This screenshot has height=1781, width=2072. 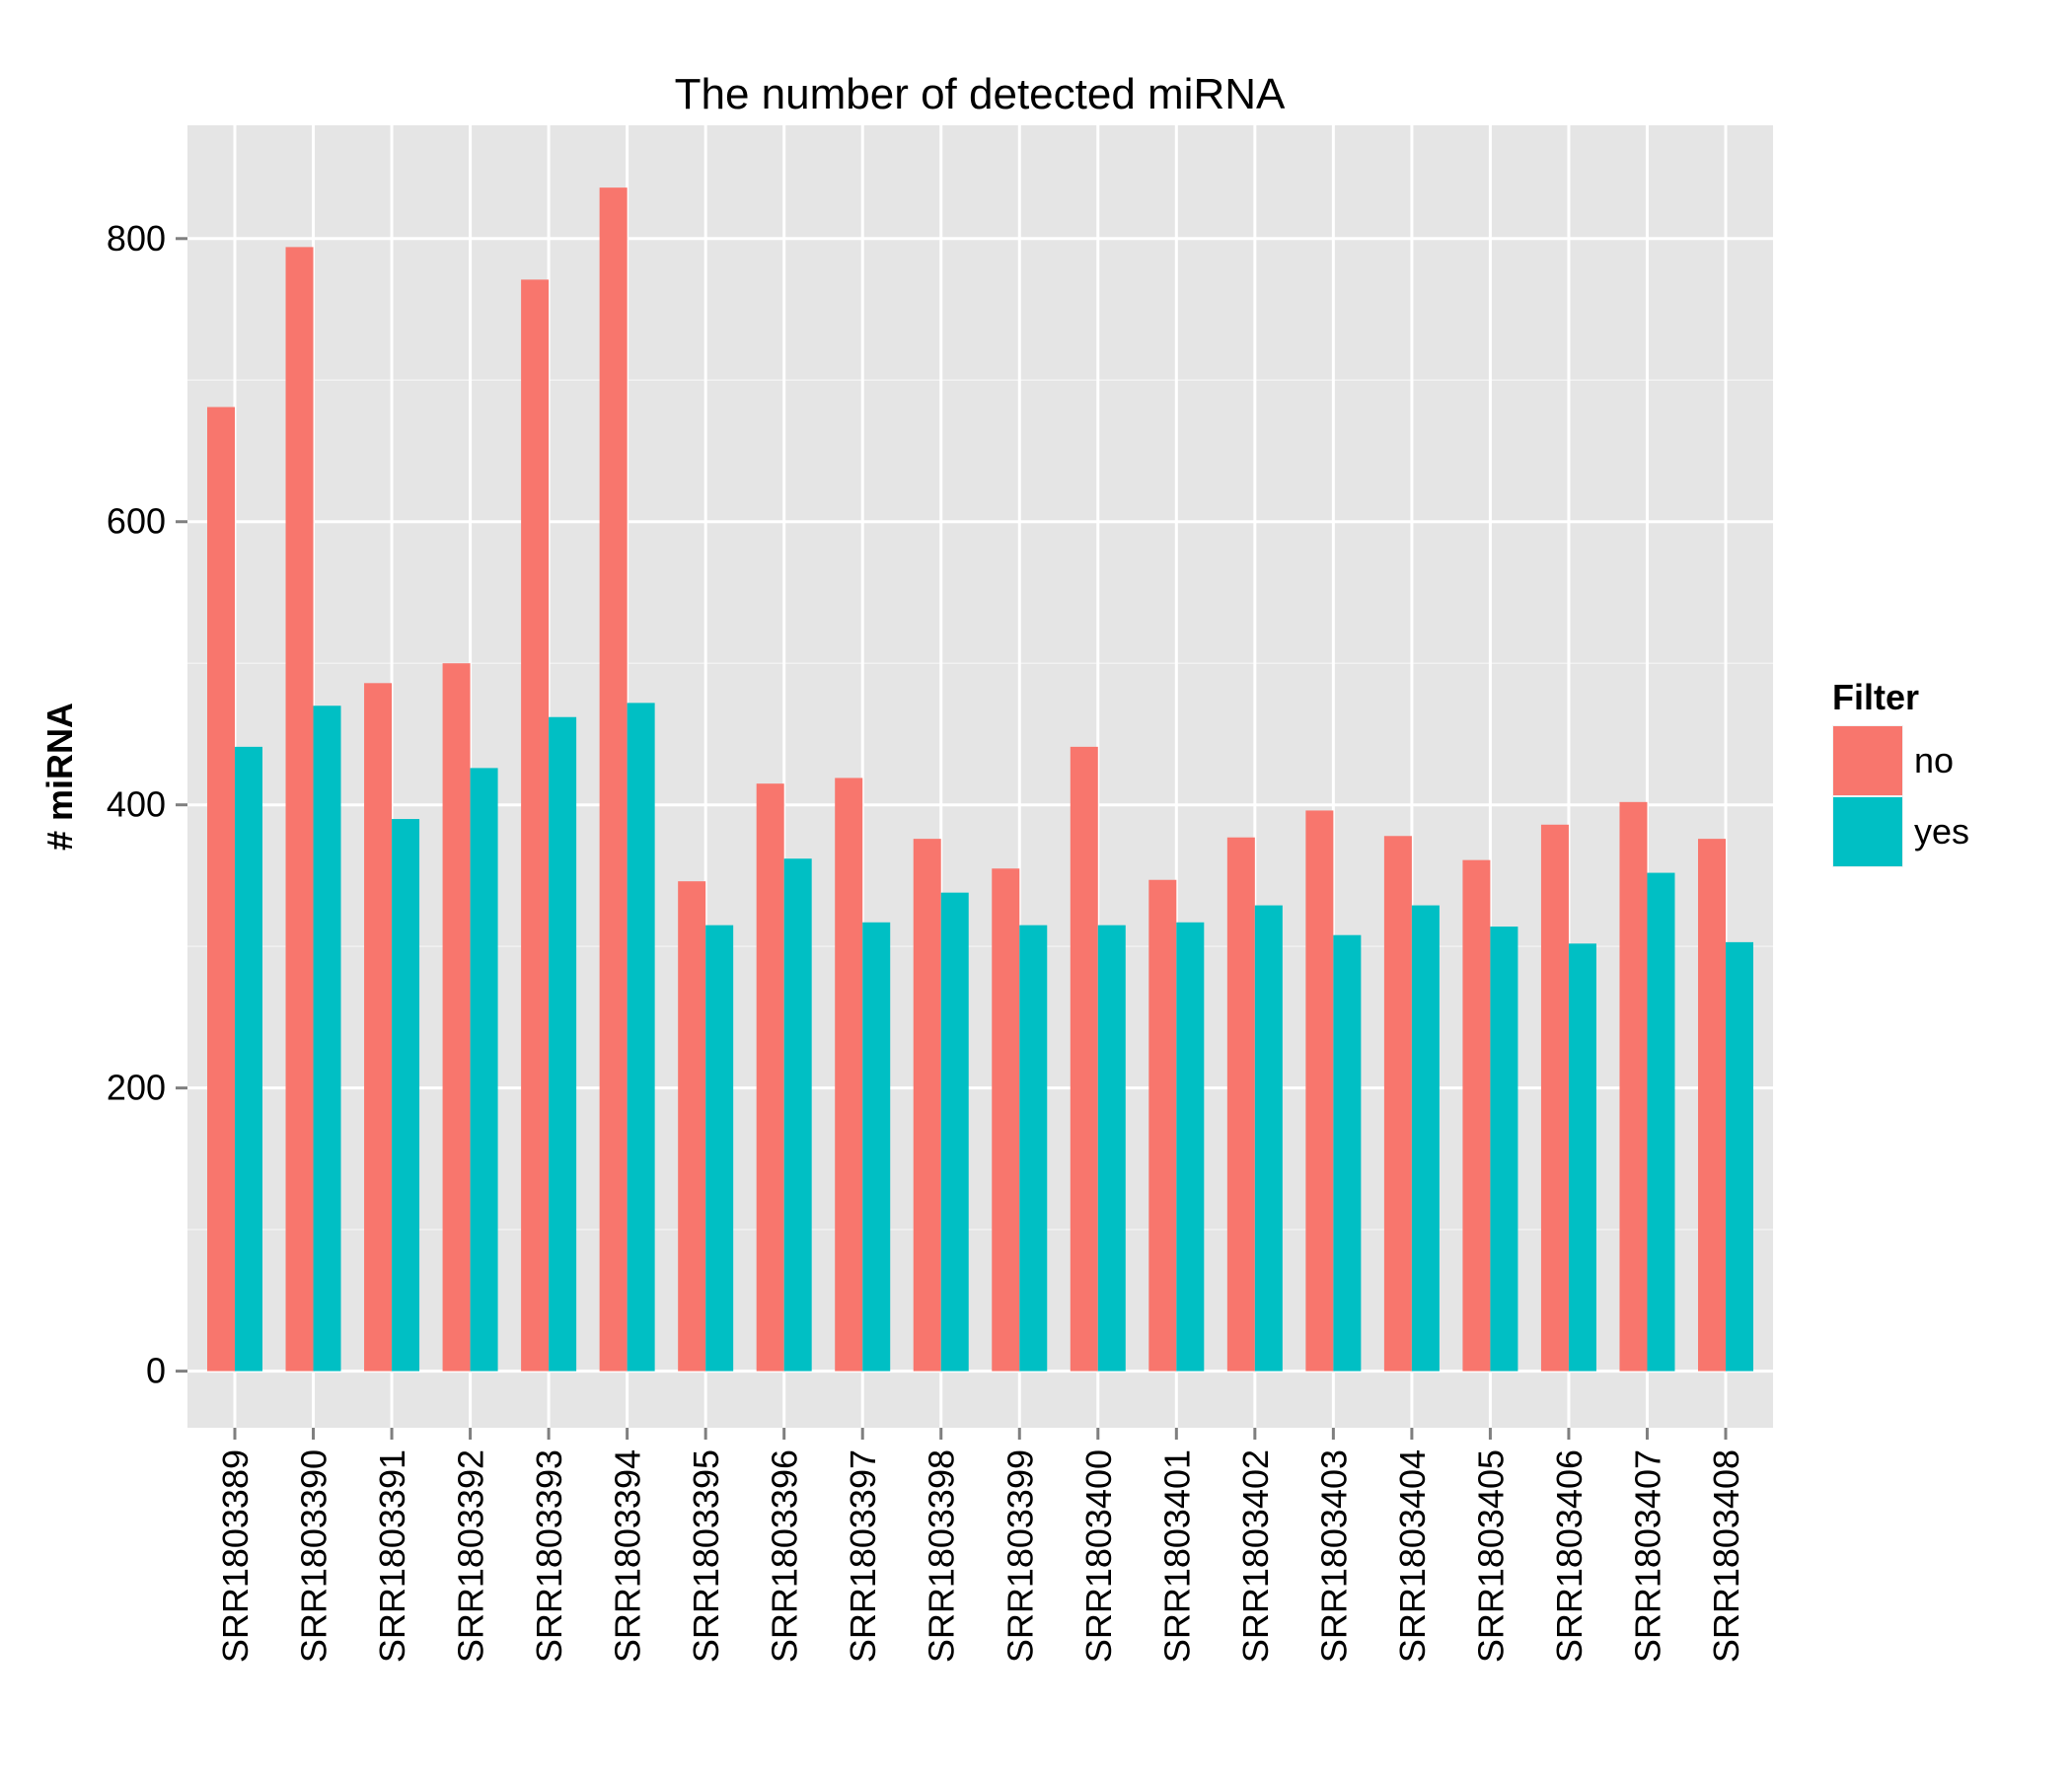 I want to click on bar-yes-SRR1803397, so click(x=877, y=1147).